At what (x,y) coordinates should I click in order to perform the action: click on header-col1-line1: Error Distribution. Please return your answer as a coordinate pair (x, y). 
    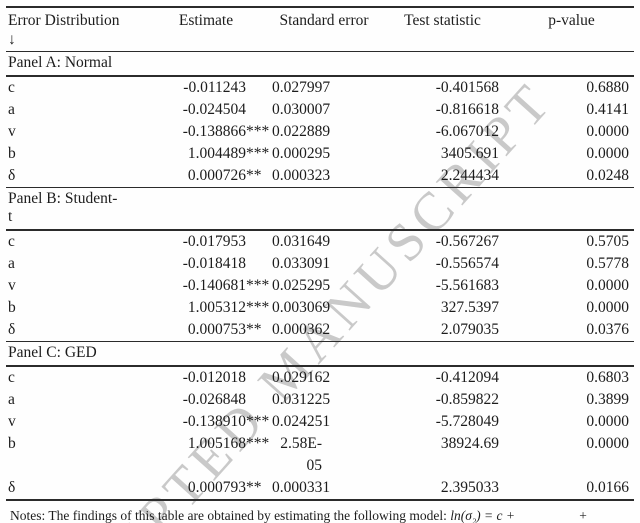
    Looking at the image, I should click on (64, 20).